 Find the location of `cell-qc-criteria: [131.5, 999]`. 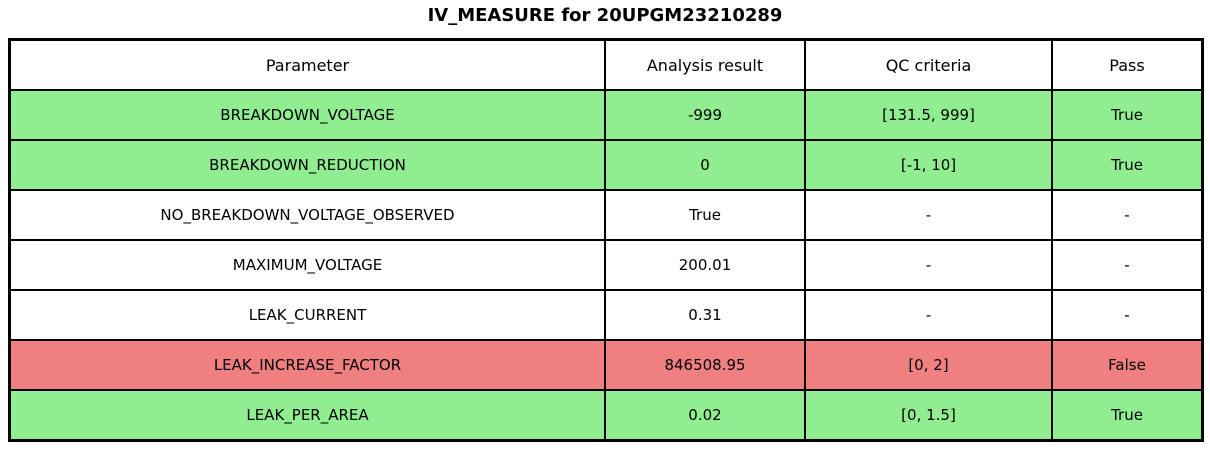

cell-qc-criteria: [131.5, 999] is located at coordinates (928, 115).